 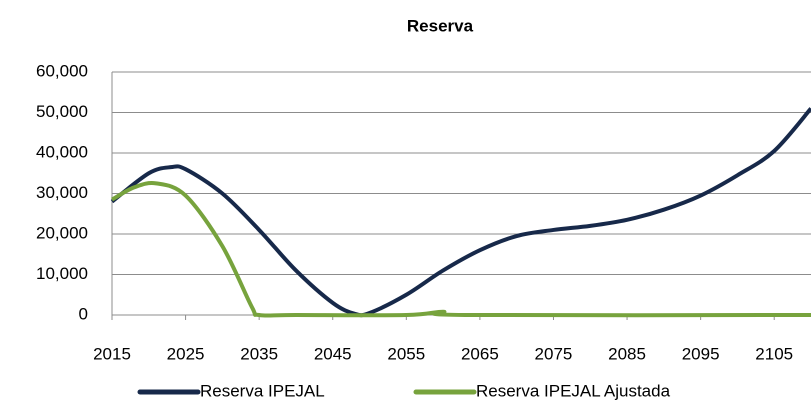 What do you see at coordinates (627, 353) in the screenshot?
I see `x-tick-label: 2085` at bounding box center [627, 353].